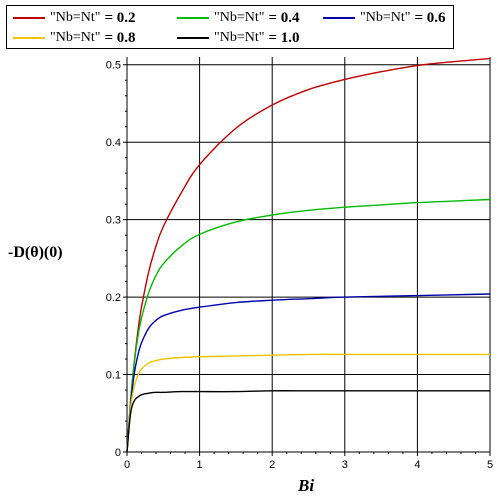  What do you see at coordinates (345, 465) in the screenshot?
I see `x-tick-label: 3` at bounding box center [345, 465].